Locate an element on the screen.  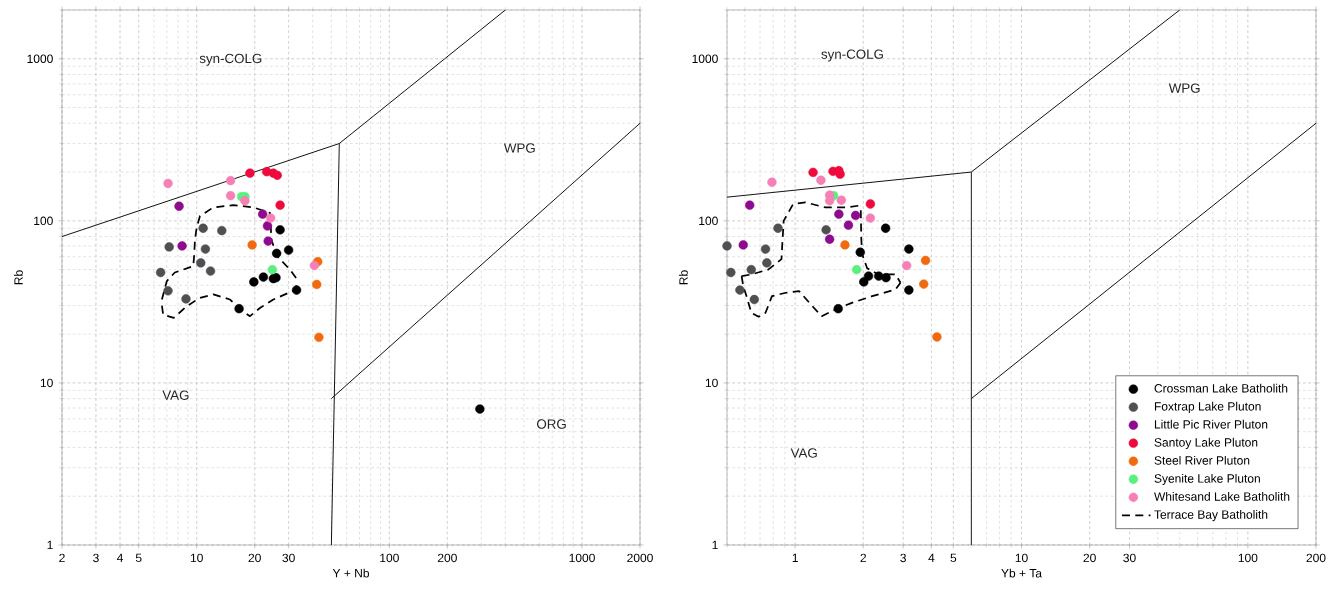
x-tick-label: 1 is located at coordinates (795, 557).